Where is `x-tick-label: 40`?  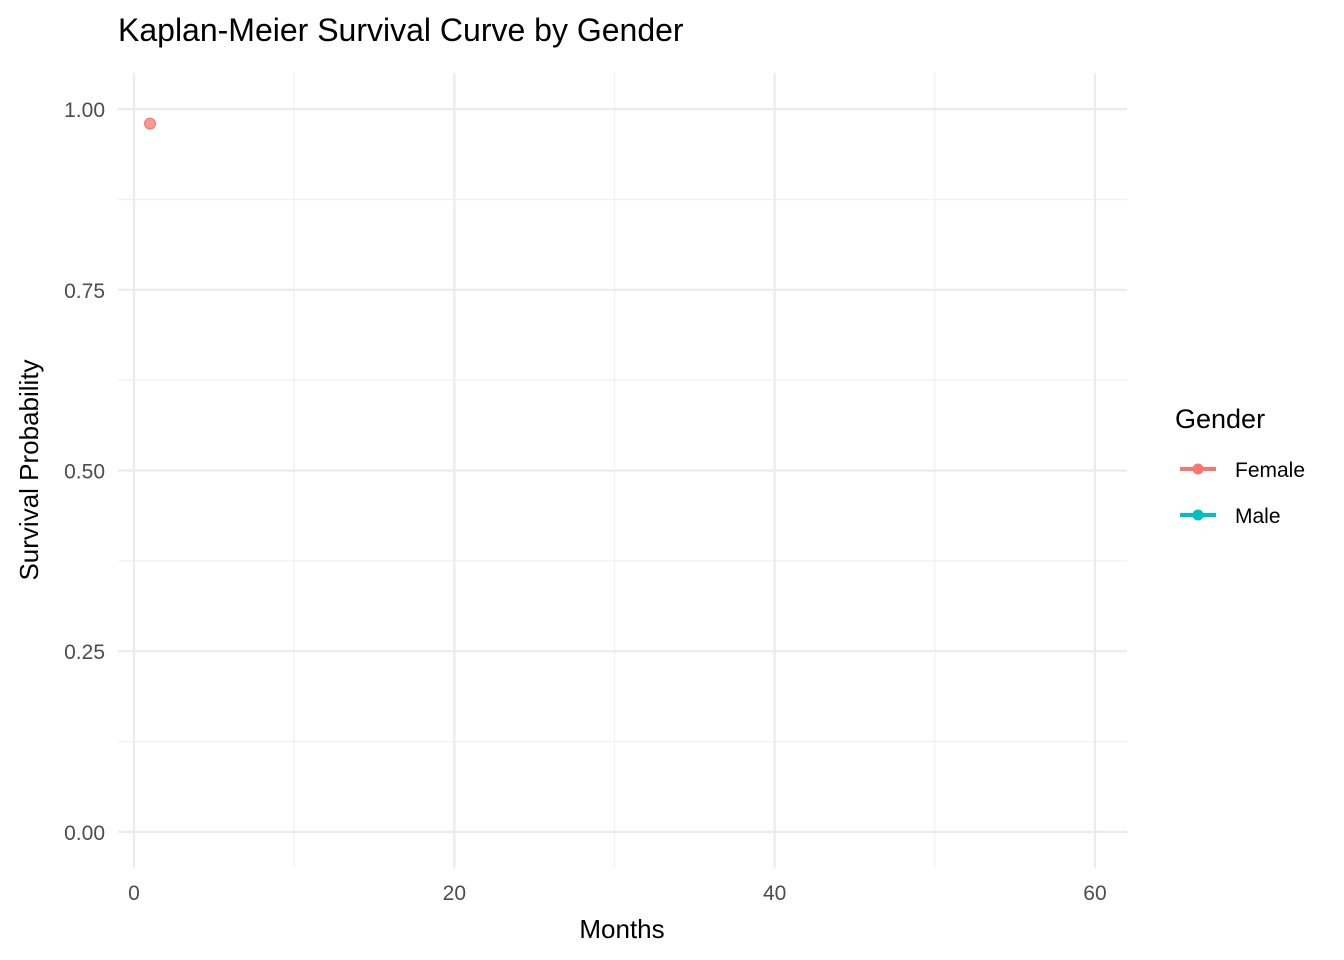
x-tick-label: 40 is located at coordinates (774, 893).